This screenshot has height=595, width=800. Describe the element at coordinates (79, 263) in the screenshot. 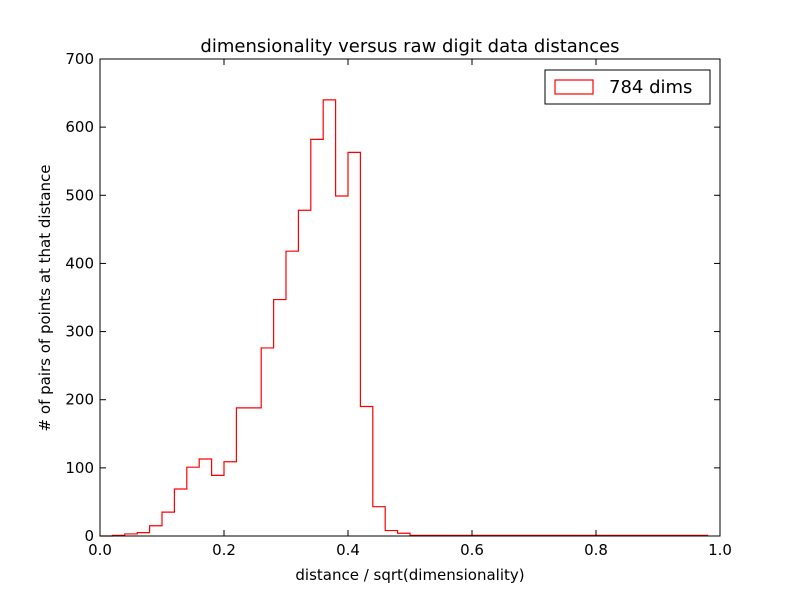

I see `y-tick-label: 400` at that location.